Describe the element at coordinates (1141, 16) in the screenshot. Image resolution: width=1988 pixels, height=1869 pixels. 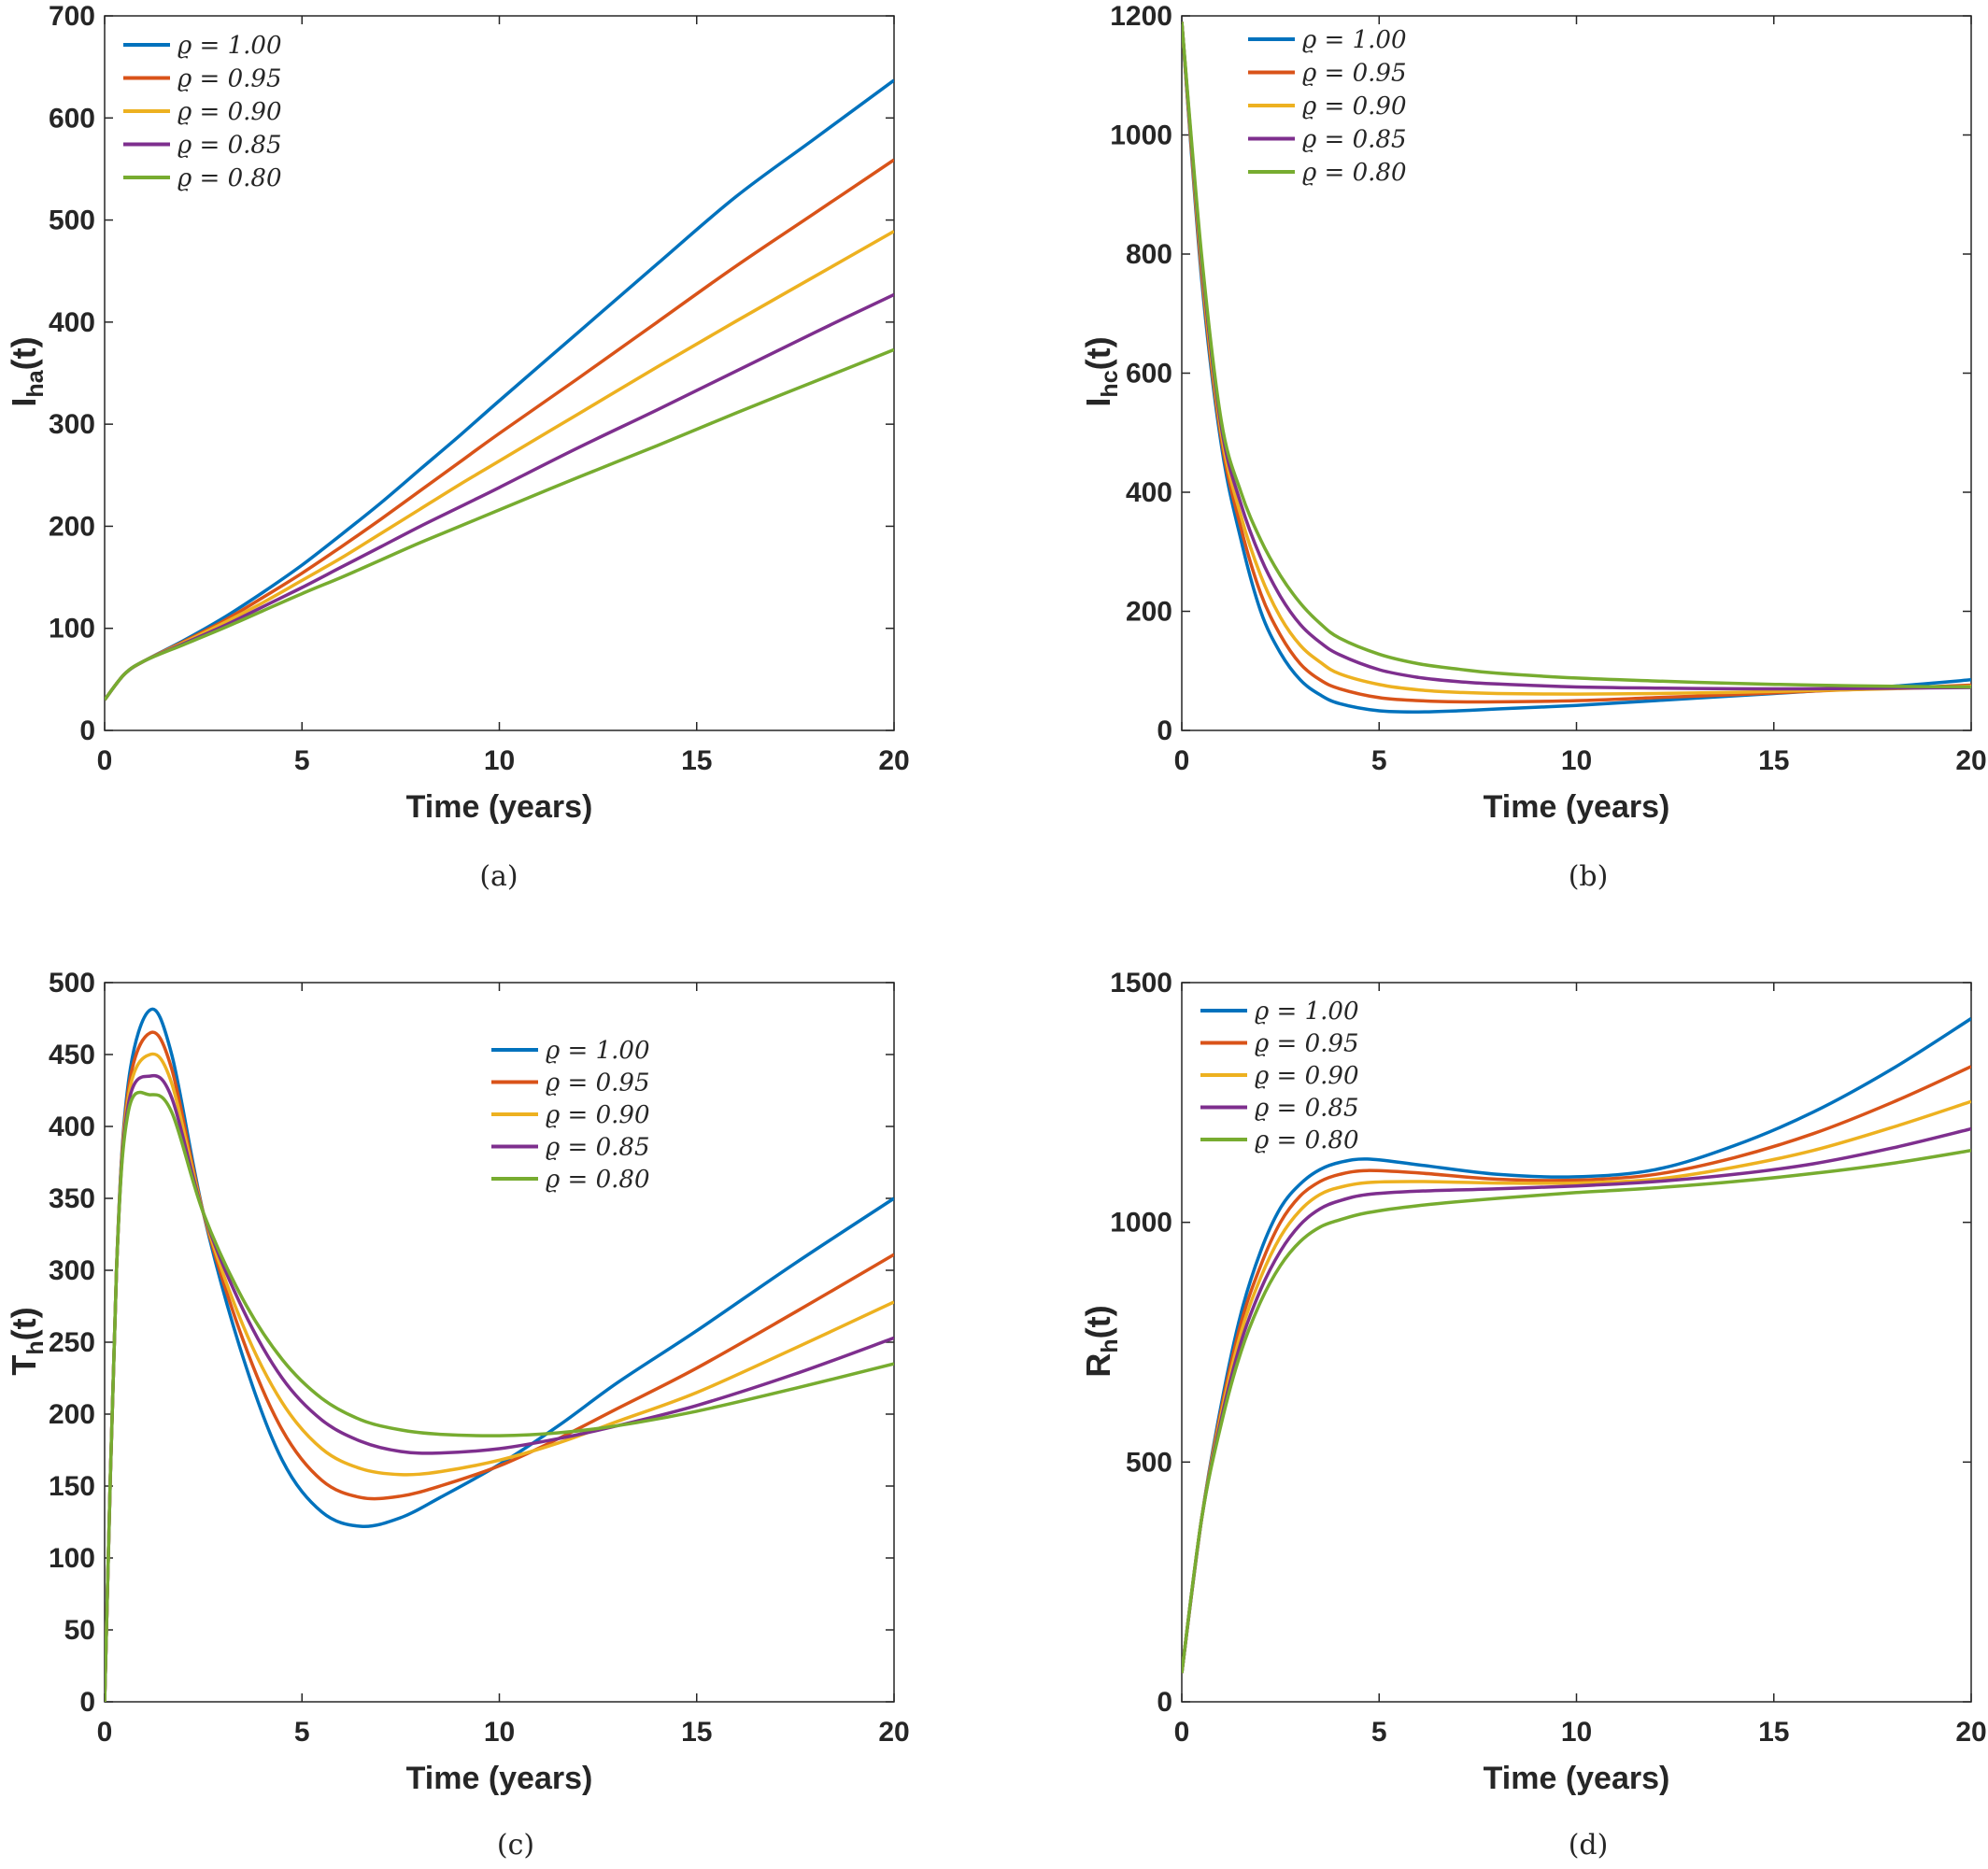
I see `y-tick-label: 1200` at that location.